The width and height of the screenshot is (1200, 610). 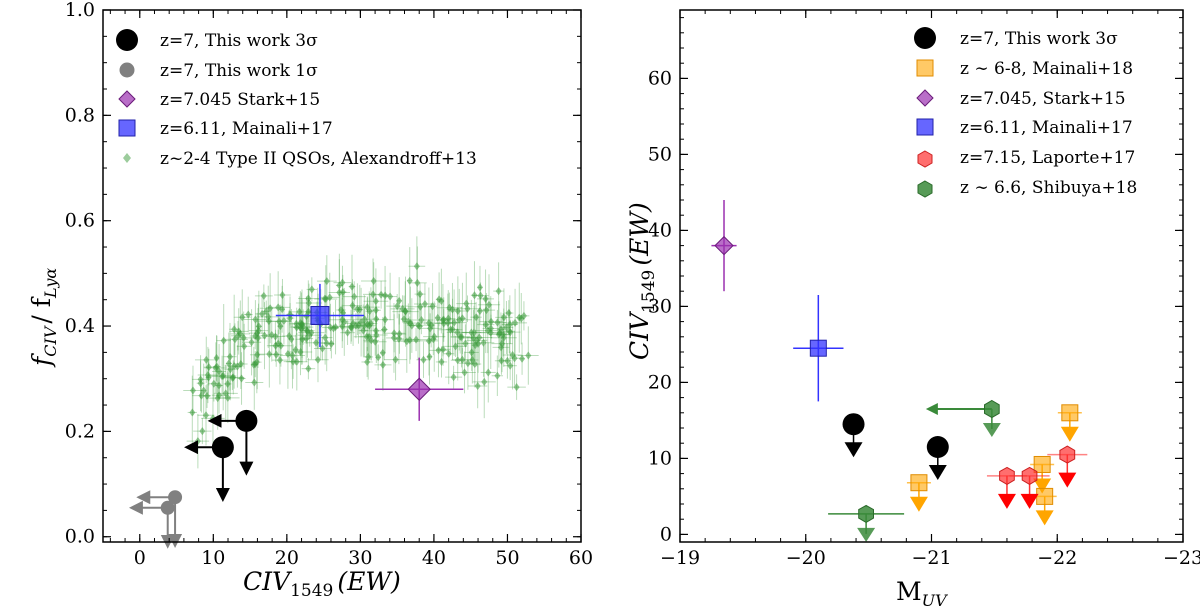 I want to click on x-tick-label: −23, so click(x=1181, y=558).